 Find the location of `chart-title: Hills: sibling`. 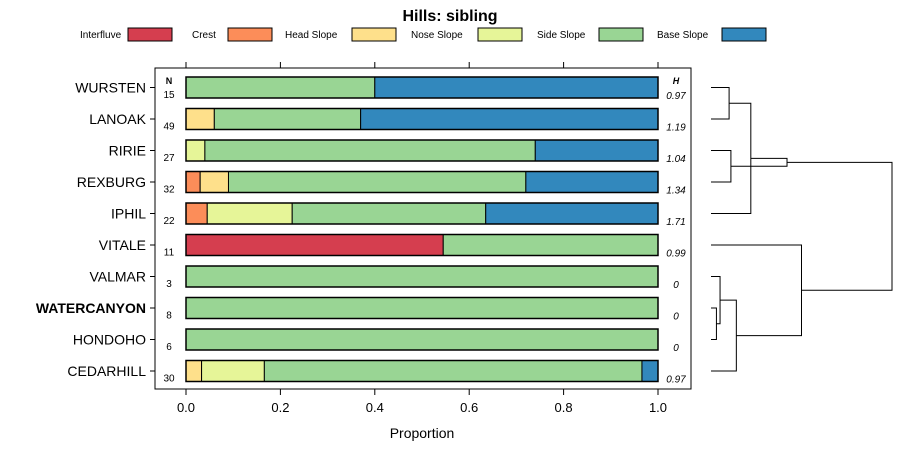

chart-title: Hills: sibling is located at coordinates (449, 16).